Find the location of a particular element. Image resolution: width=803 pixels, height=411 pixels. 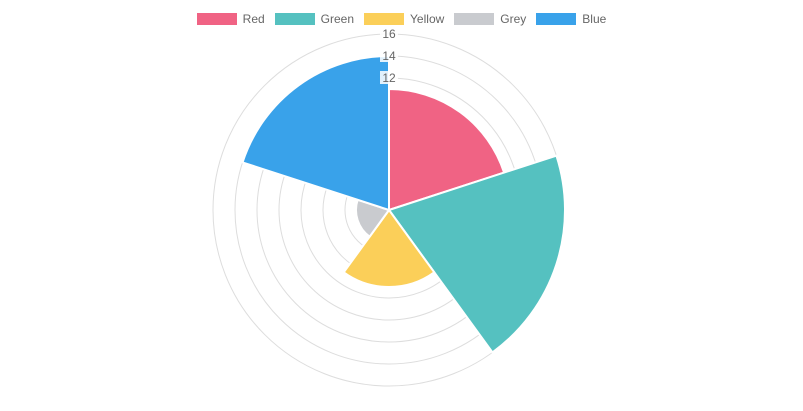

legend-item-red: Red is located at coordinates (230, 19).